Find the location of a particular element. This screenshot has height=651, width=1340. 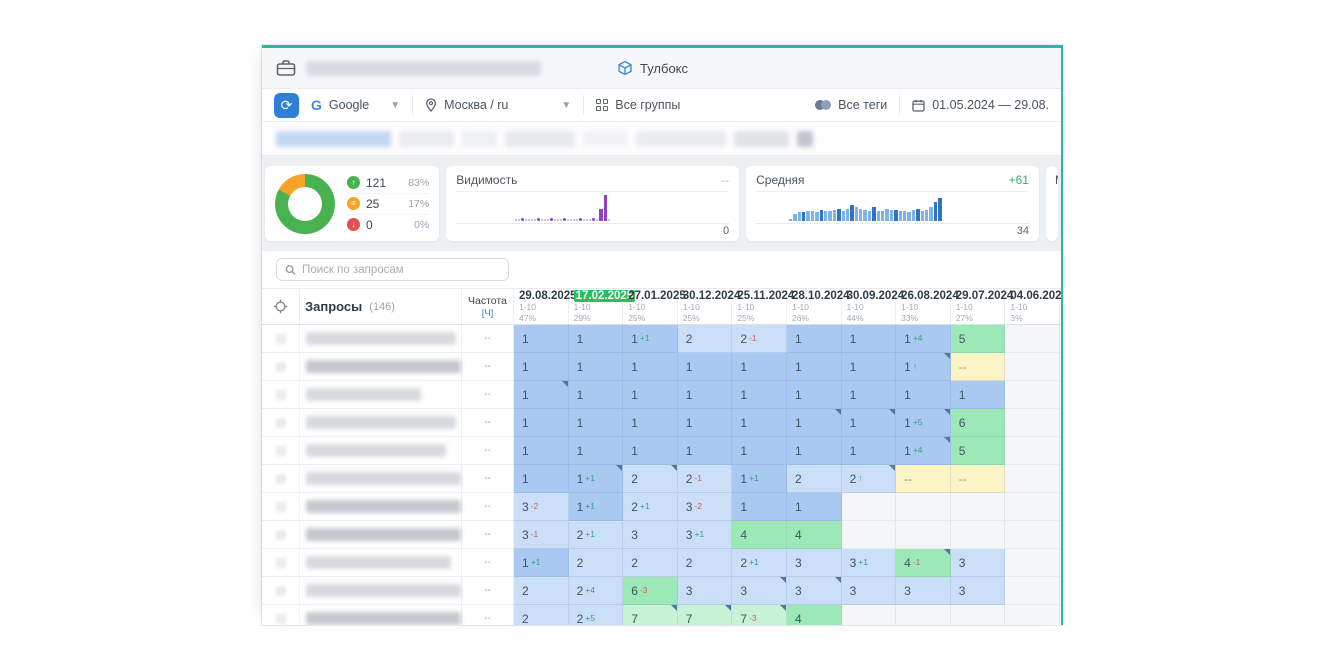

date-range-picker: 01.05.2024 — 29.08. is located at coordinates (974, 105).